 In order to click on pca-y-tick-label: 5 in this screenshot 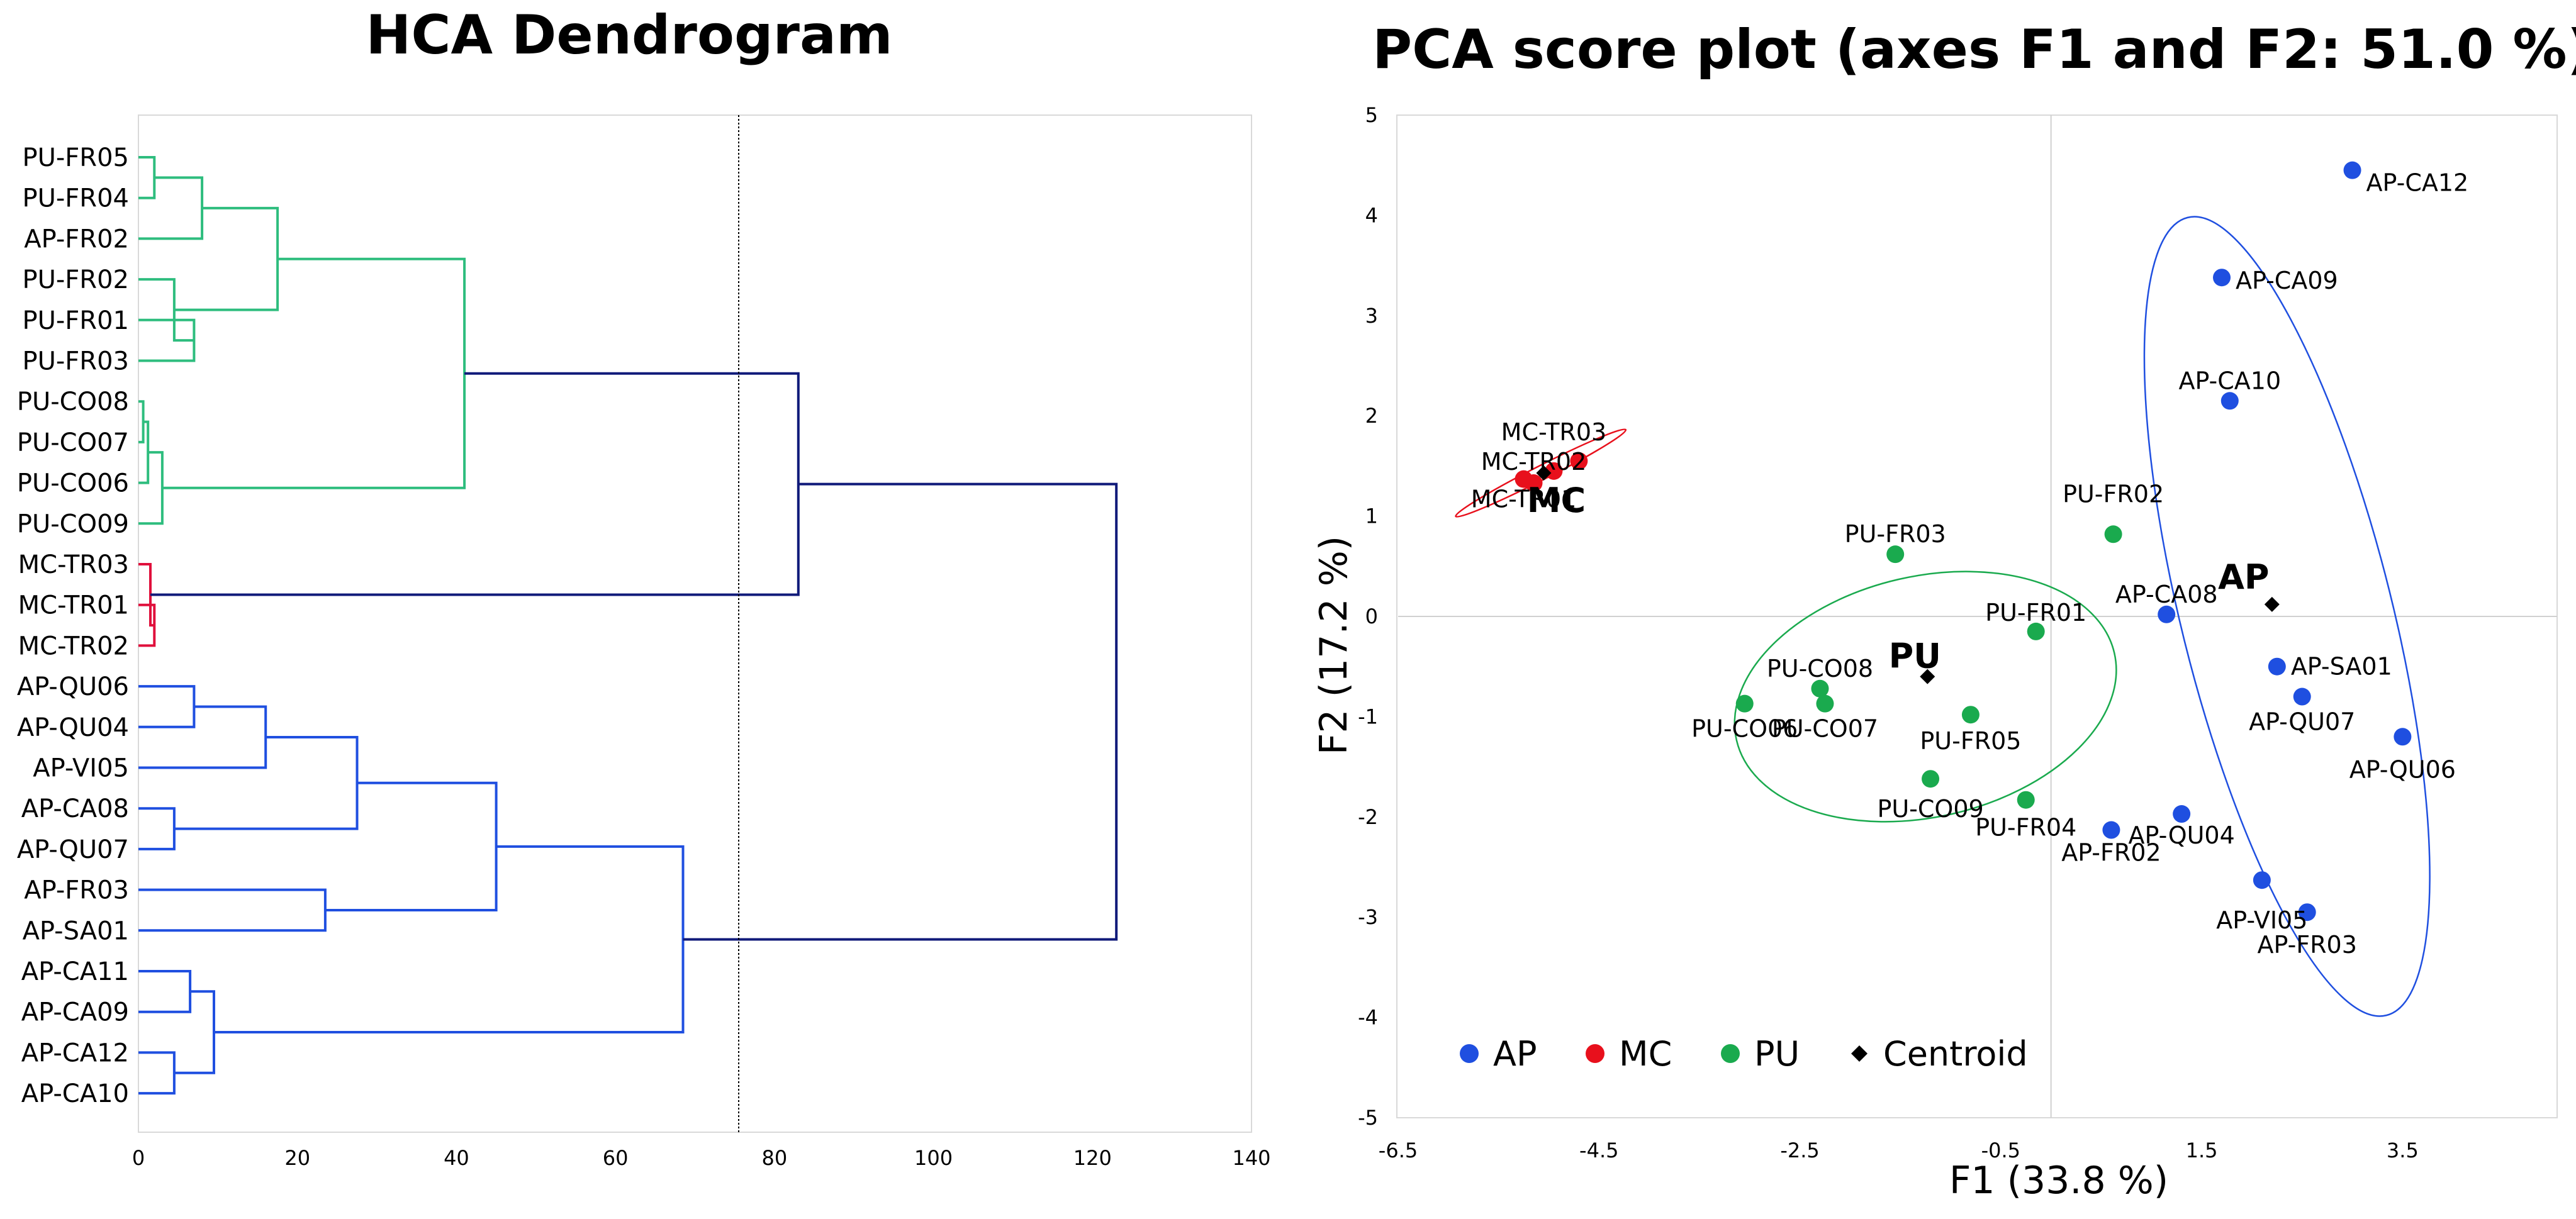, I will do `click(1371, 115)`.